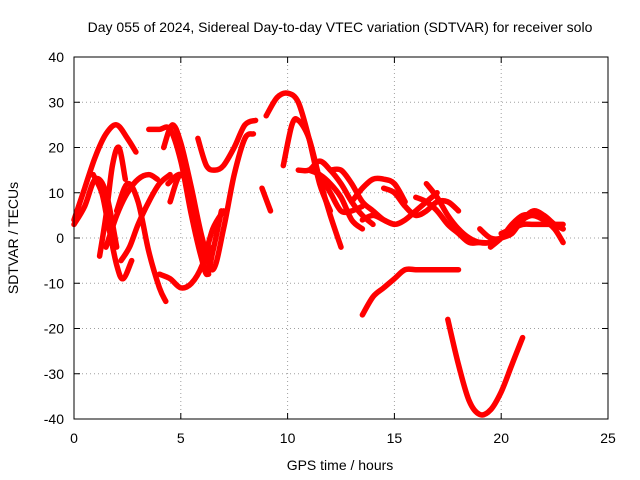 The width and height of the screenshot is (640, 480). Describe the element at coordinates (56, 57) in the screenshot. I see `y-tick-label: 40` at that location.